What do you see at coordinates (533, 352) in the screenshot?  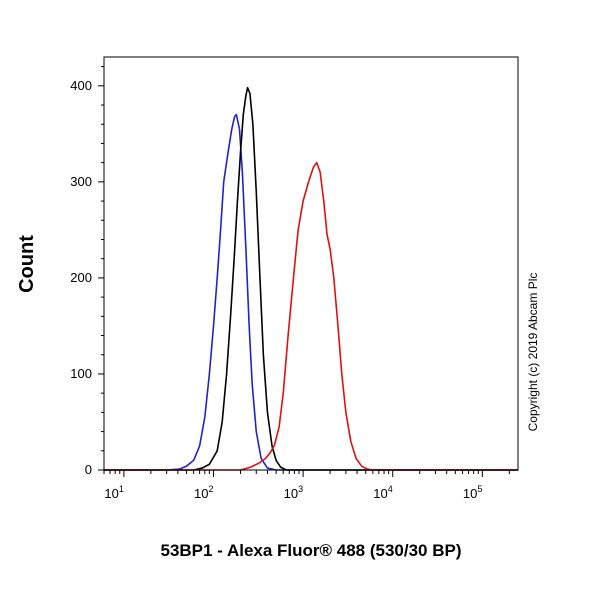 I see `copyright-annotation: Copyright (c) 2019 Abcam Plc` at bounding box center [533, 352].